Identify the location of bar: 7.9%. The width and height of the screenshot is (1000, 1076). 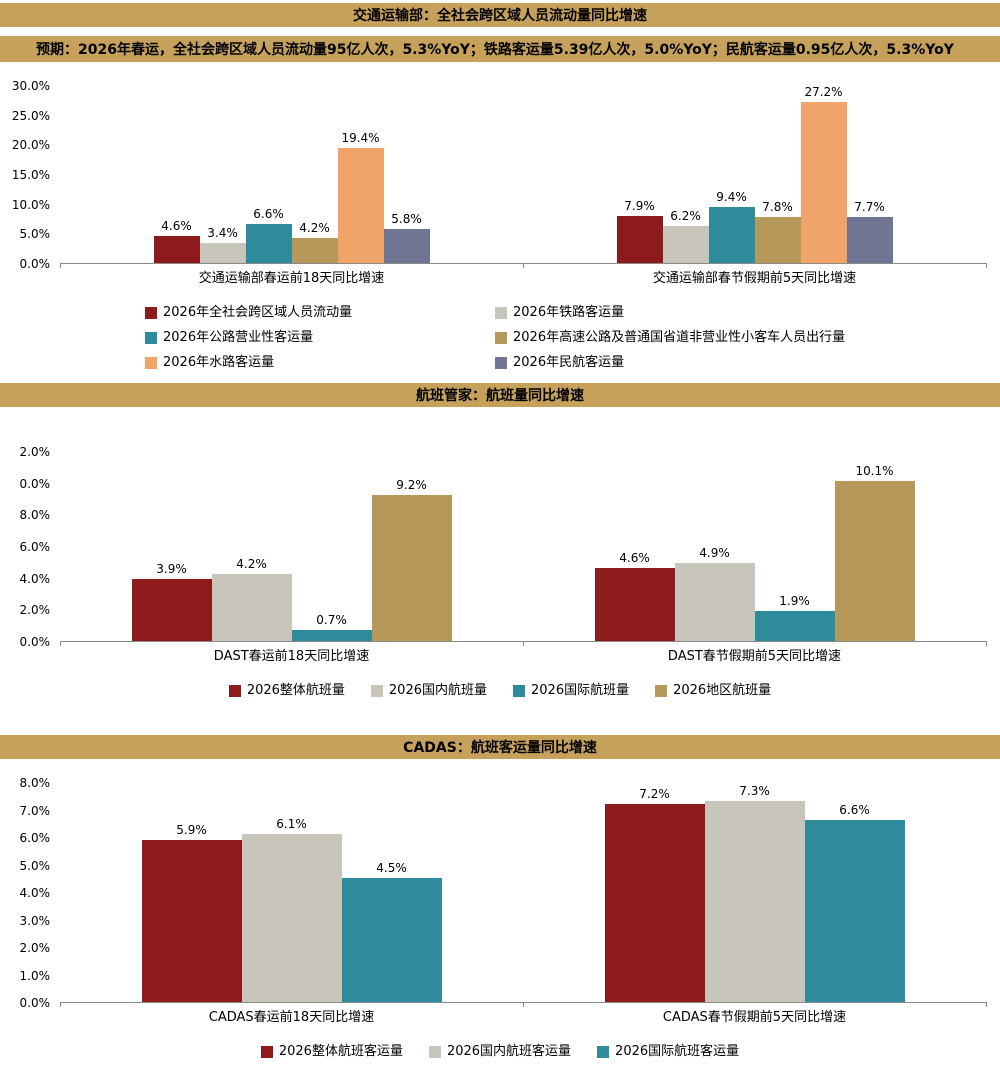
(639, 231).